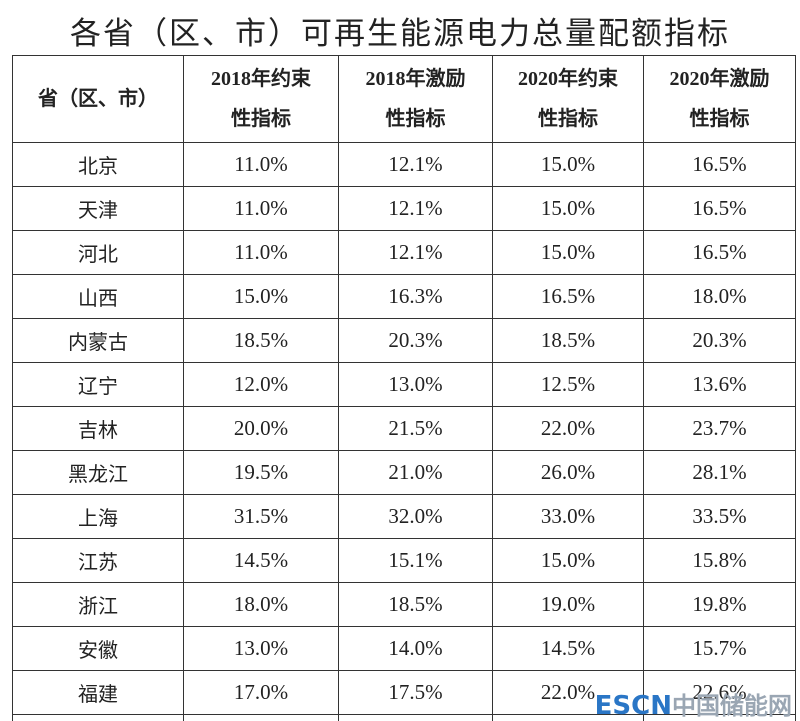  I want to click on watermark: ESCN中国储能网, so click(693, 703).